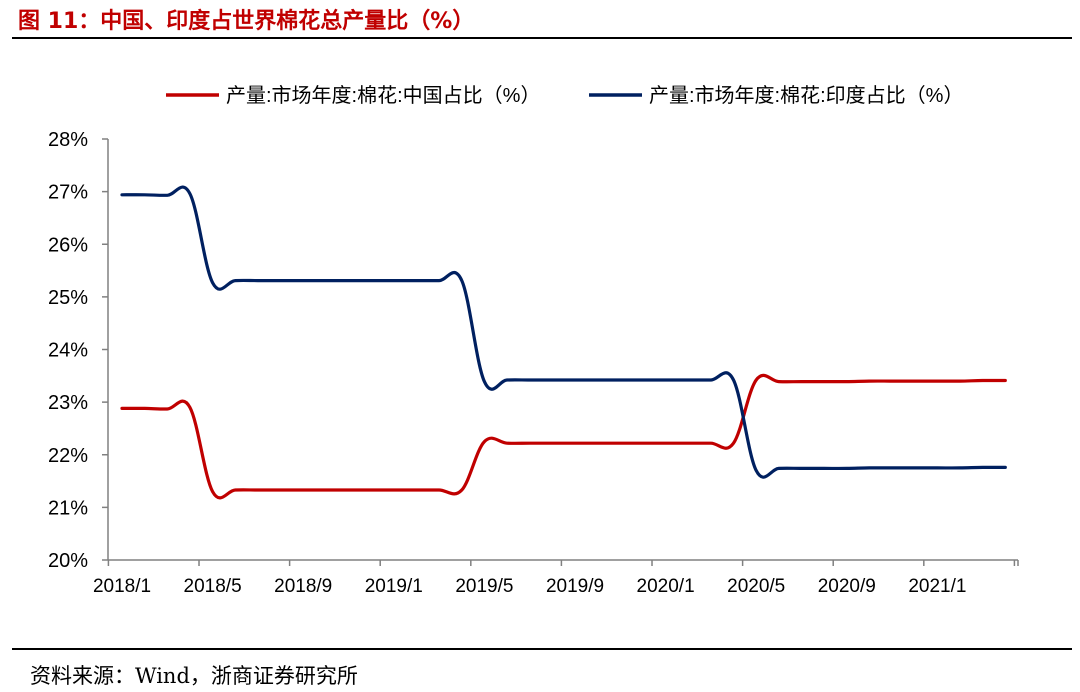 The height and width of the screenshot is (692, 1080). What do you see at coordinates (68, 351) in the screenshot?
I see `y-tick-label: 24%` at bounding box center [68, 351].